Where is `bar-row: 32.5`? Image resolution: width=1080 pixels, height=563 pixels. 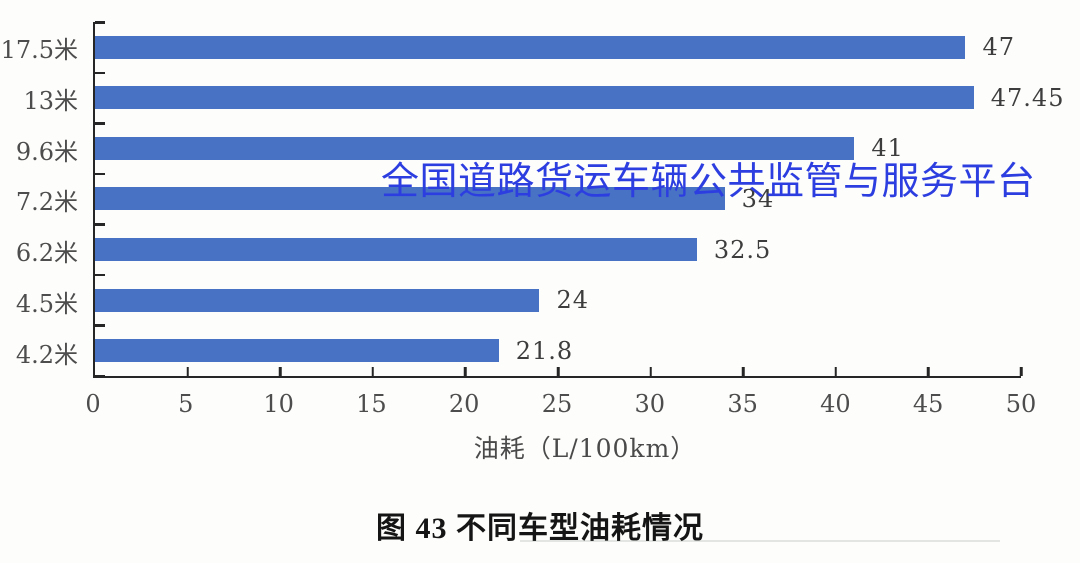 bar-row: 32.5 is located at coordinates (558, 249).